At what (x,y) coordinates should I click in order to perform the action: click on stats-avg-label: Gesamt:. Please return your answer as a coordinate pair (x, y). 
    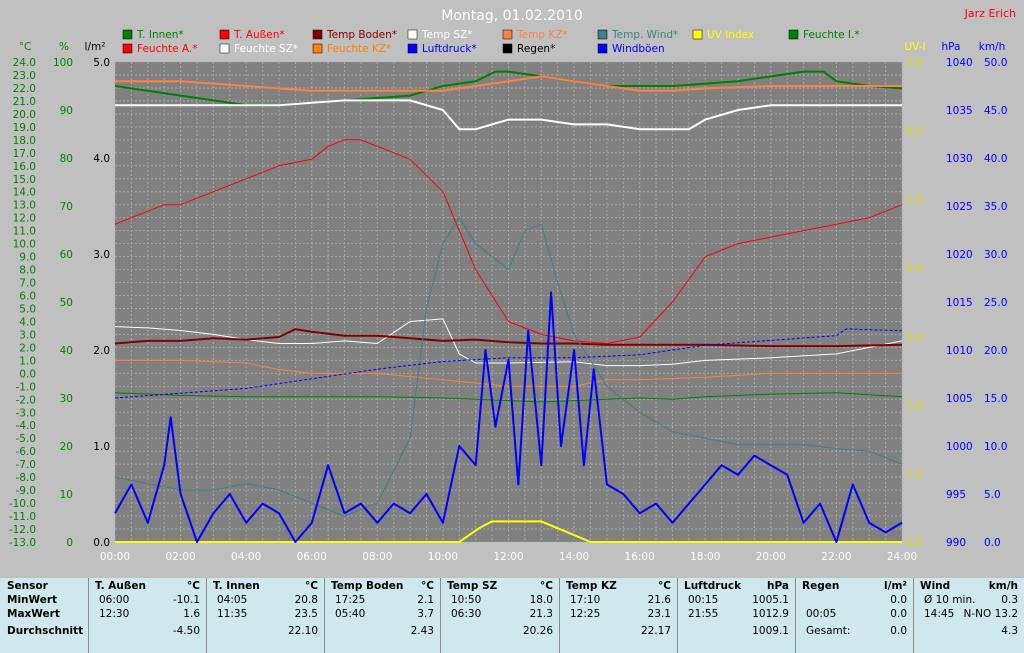
    Looking at the image, I should click on (828, 631).